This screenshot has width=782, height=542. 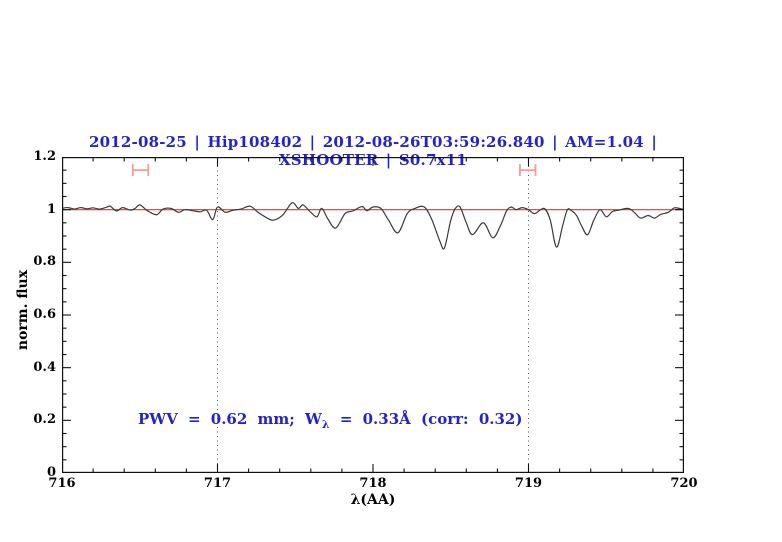 What do you see at coordinates (217, 483) in the screenshot?
I see `x-tick-label: 717` at bounding box center [217, 483].